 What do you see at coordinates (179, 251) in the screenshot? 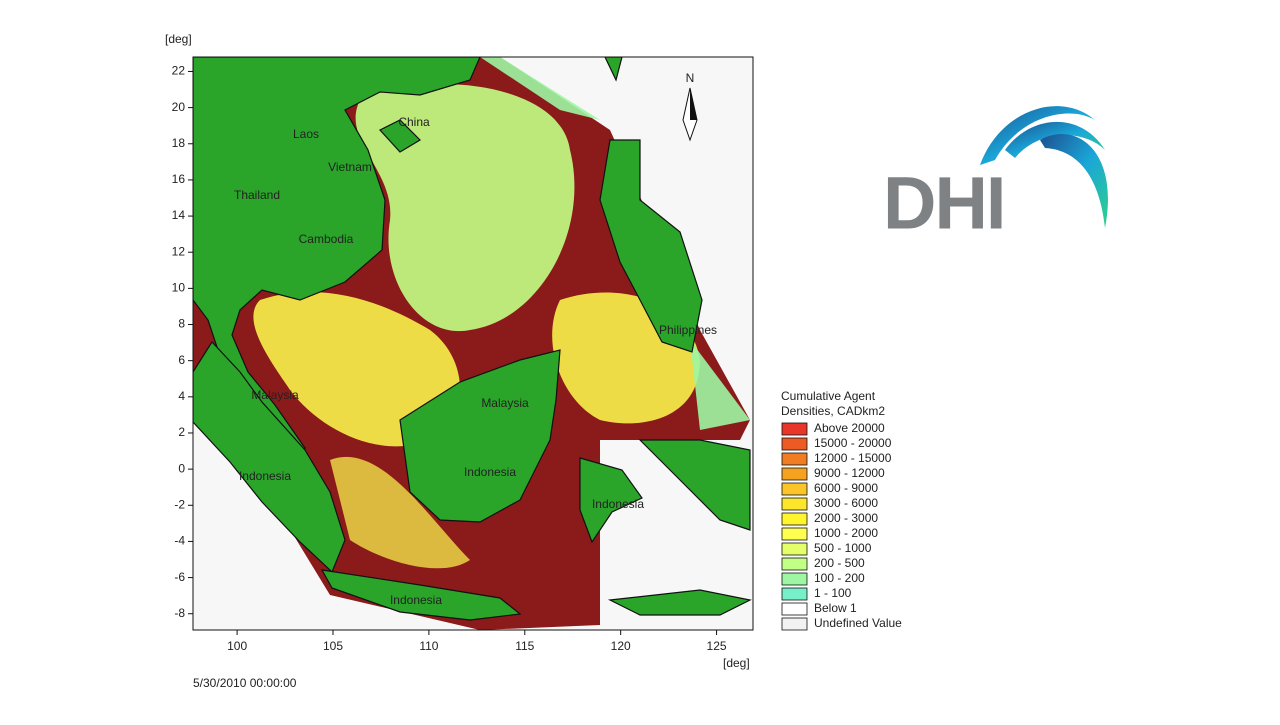
I see `y-tick-label: 12` at bounding box center [179, 251].